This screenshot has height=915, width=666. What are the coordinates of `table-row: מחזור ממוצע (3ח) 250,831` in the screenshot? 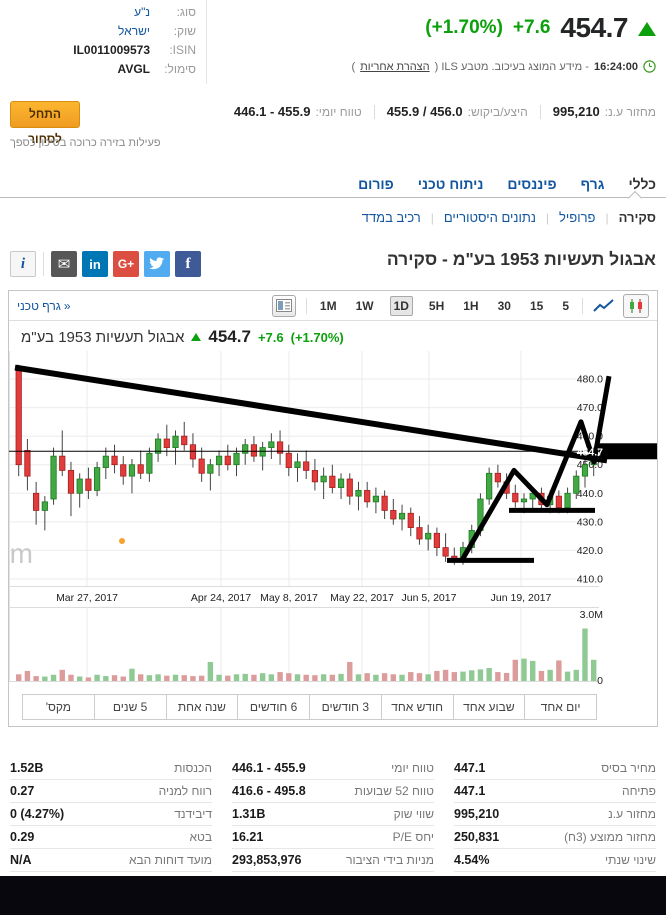 It's located at (555, 837).